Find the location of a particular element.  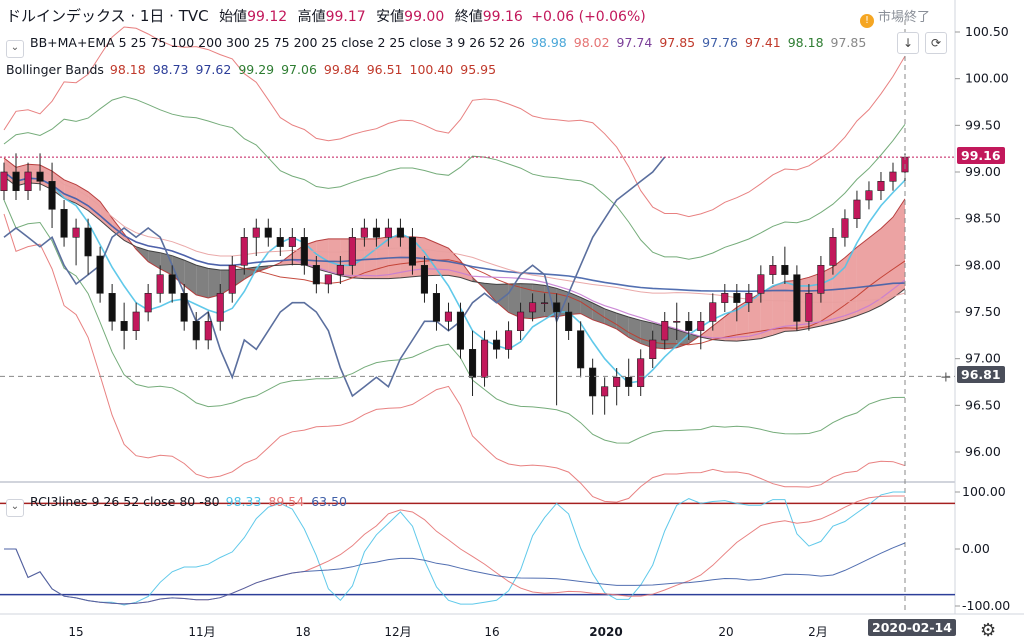

rci-value-1: 89.54 is located at coordinates (286, 501).